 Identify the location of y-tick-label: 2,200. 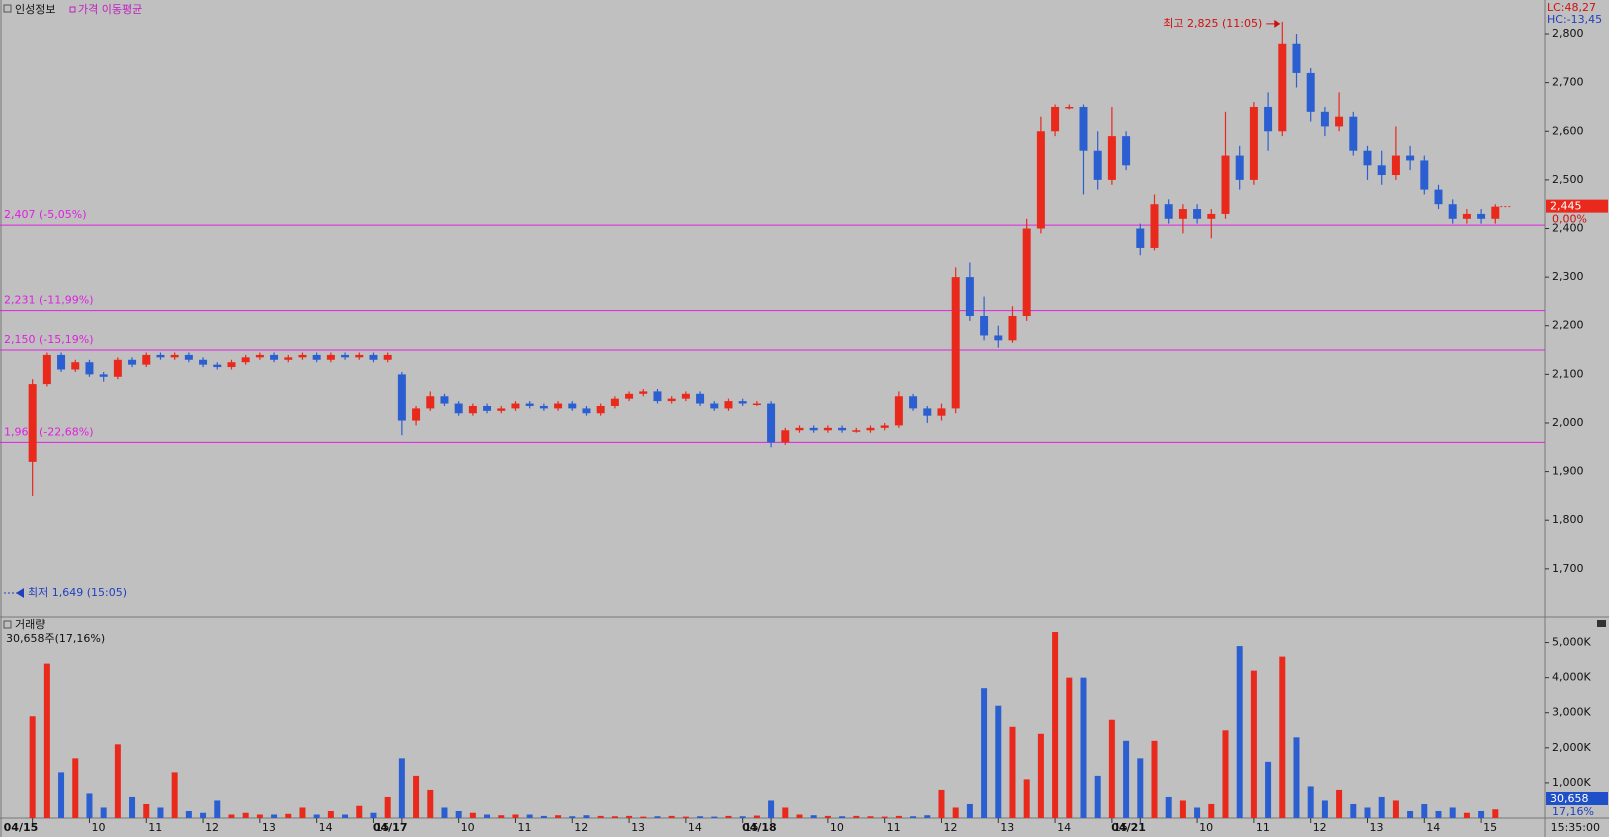
(1568, 325).